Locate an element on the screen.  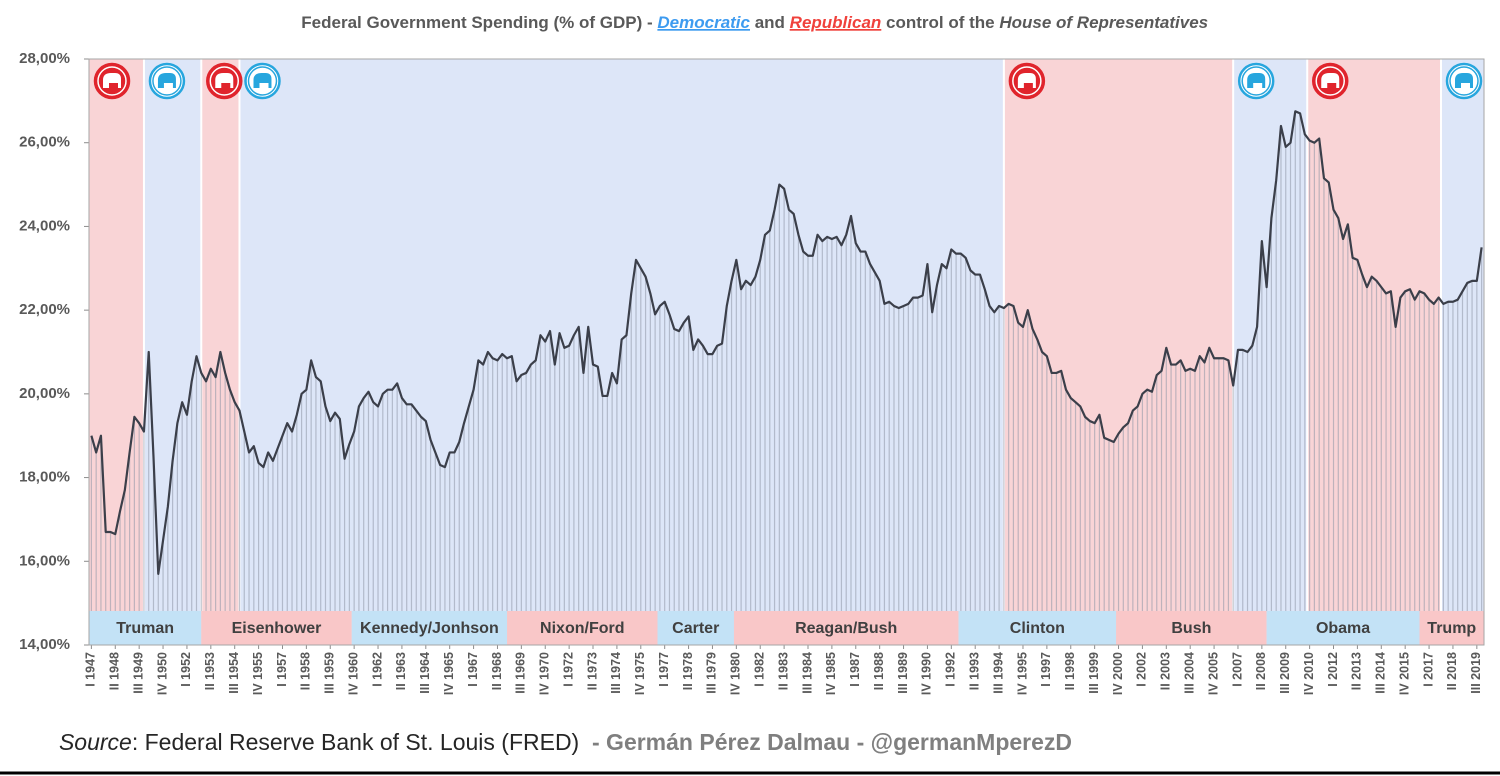
x-tick-label: II 1963 is located at coordinates (401, 671).